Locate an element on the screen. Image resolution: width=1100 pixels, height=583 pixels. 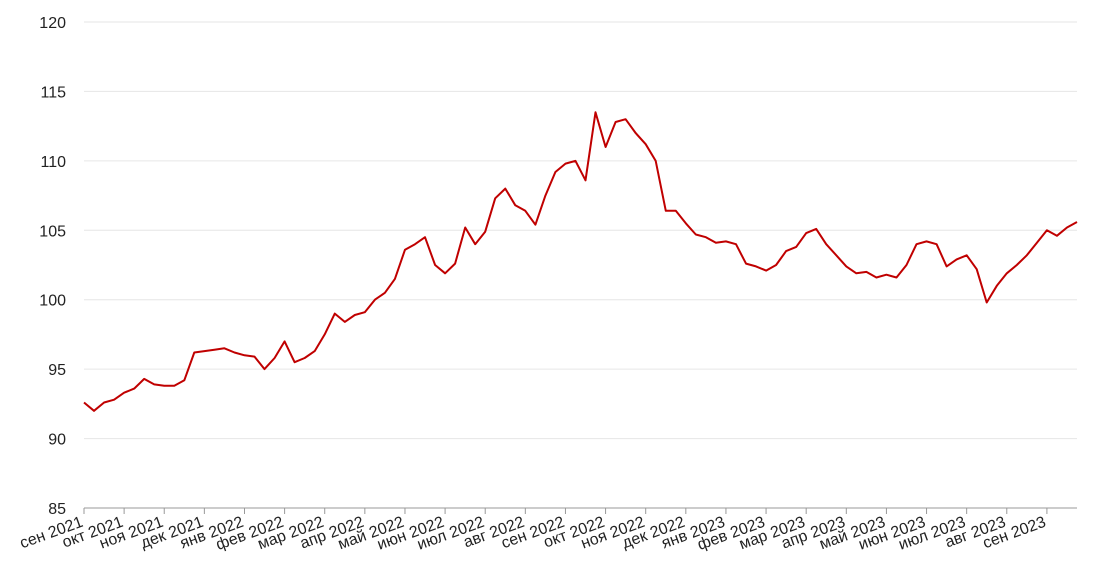
y-tick-label: 100 is located at coordinates (52, 301).